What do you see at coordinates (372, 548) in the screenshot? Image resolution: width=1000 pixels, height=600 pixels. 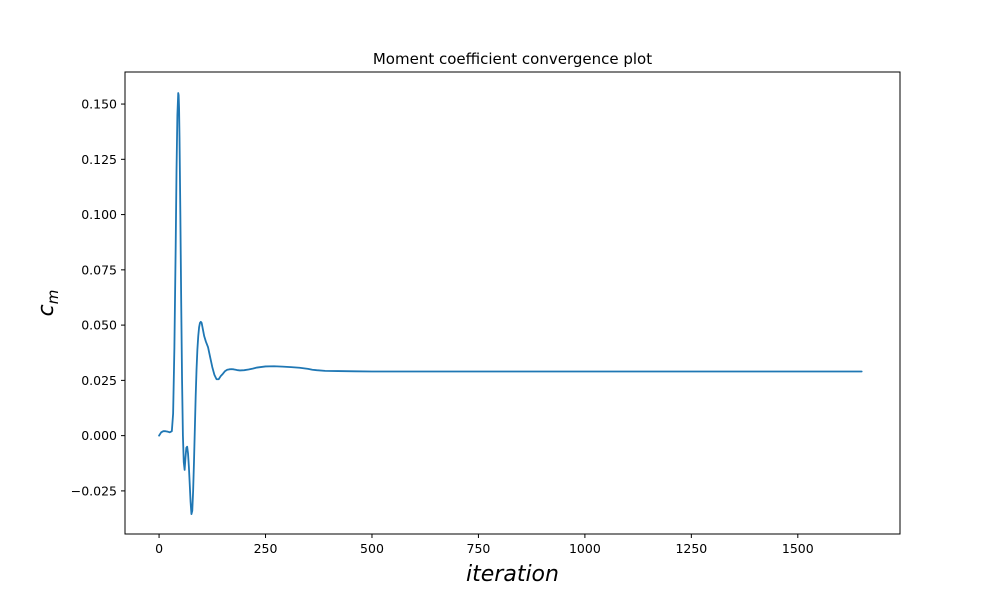 I see `x-tick-label: 500` at bounding box center [372, 548].